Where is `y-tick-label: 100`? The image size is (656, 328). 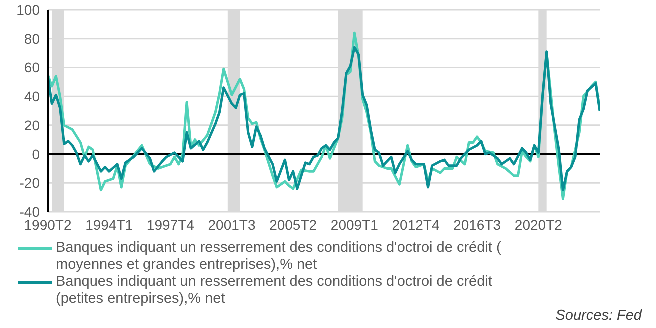 y-tick-label: 100 is located at coordinates (28, 10).